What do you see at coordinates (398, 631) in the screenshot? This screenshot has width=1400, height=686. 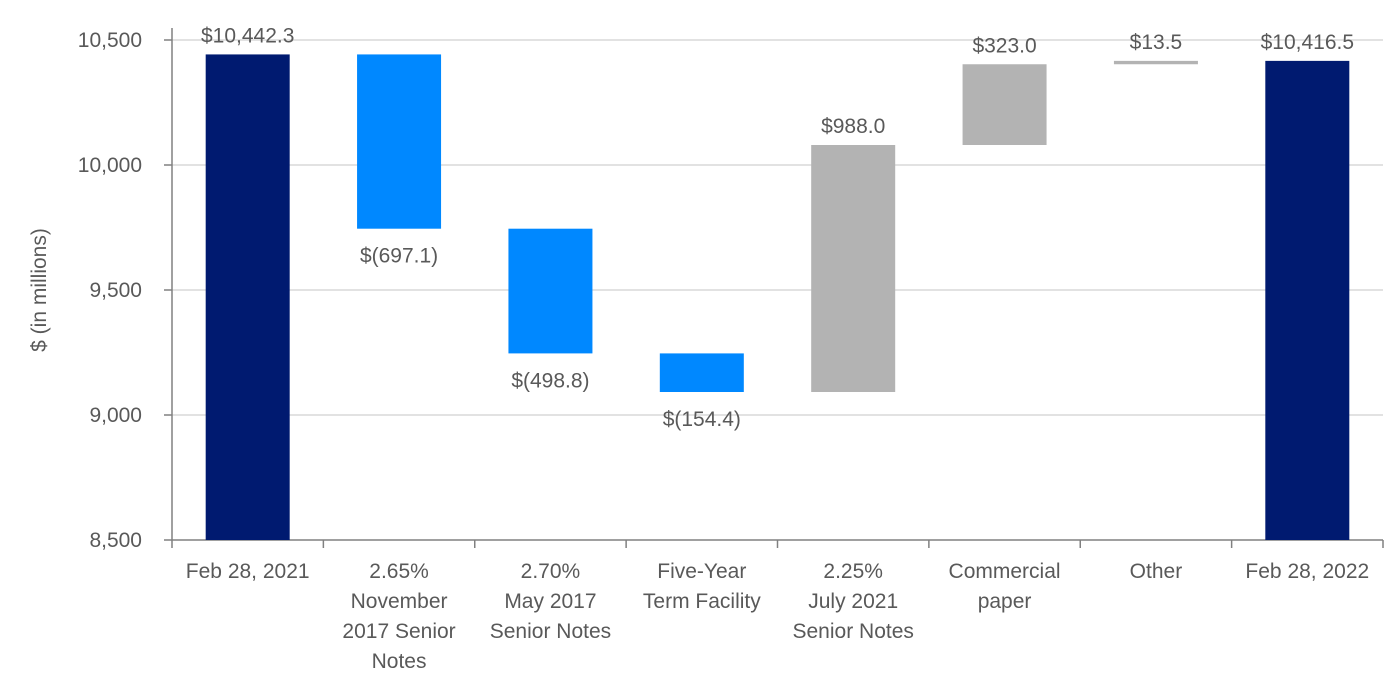 I see `x-category-label: 2017 Senior` at bounding box center [398, 631].